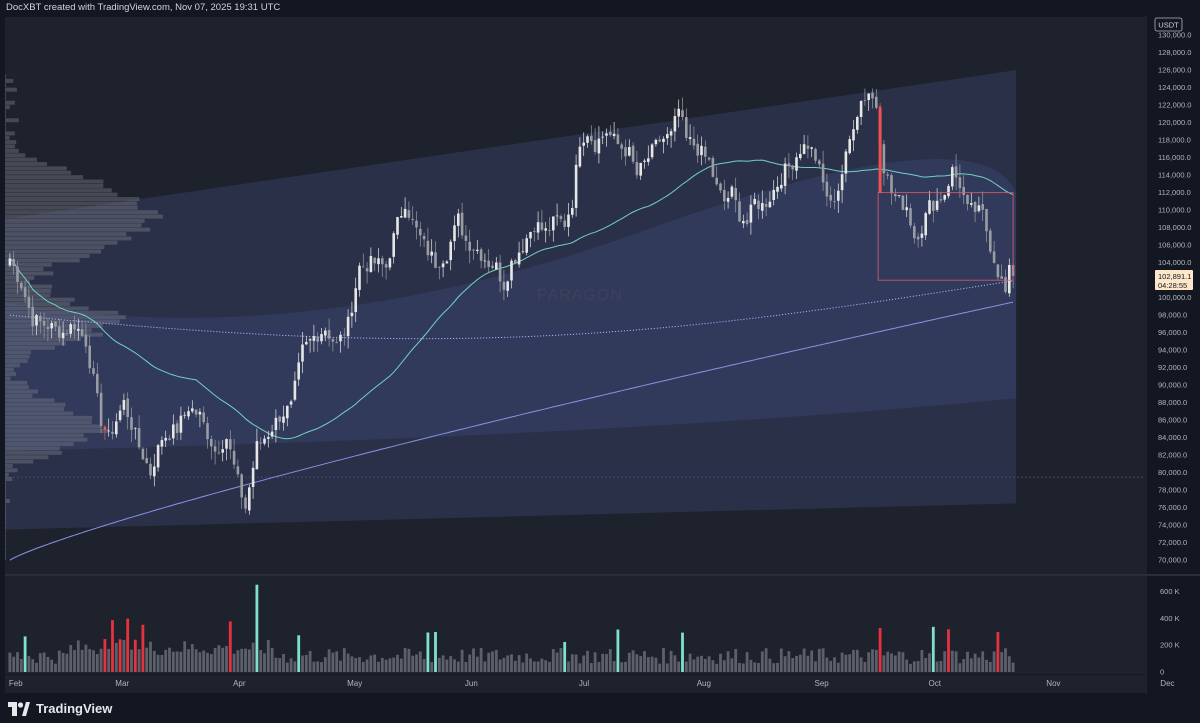 Image resolution: width=1200 pixels, height=723 pixels. Describe the element at coordinates (1172, 367) in the screenshot. I see `price-tick-label: 92,000.0` at that location.